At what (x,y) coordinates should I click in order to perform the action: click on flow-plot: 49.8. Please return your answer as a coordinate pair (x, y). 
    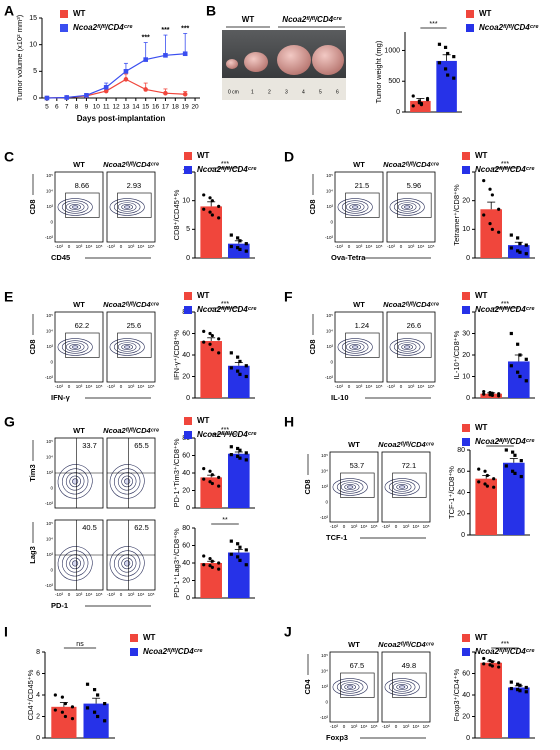
    Looking at the image, I should click on (406, 687).